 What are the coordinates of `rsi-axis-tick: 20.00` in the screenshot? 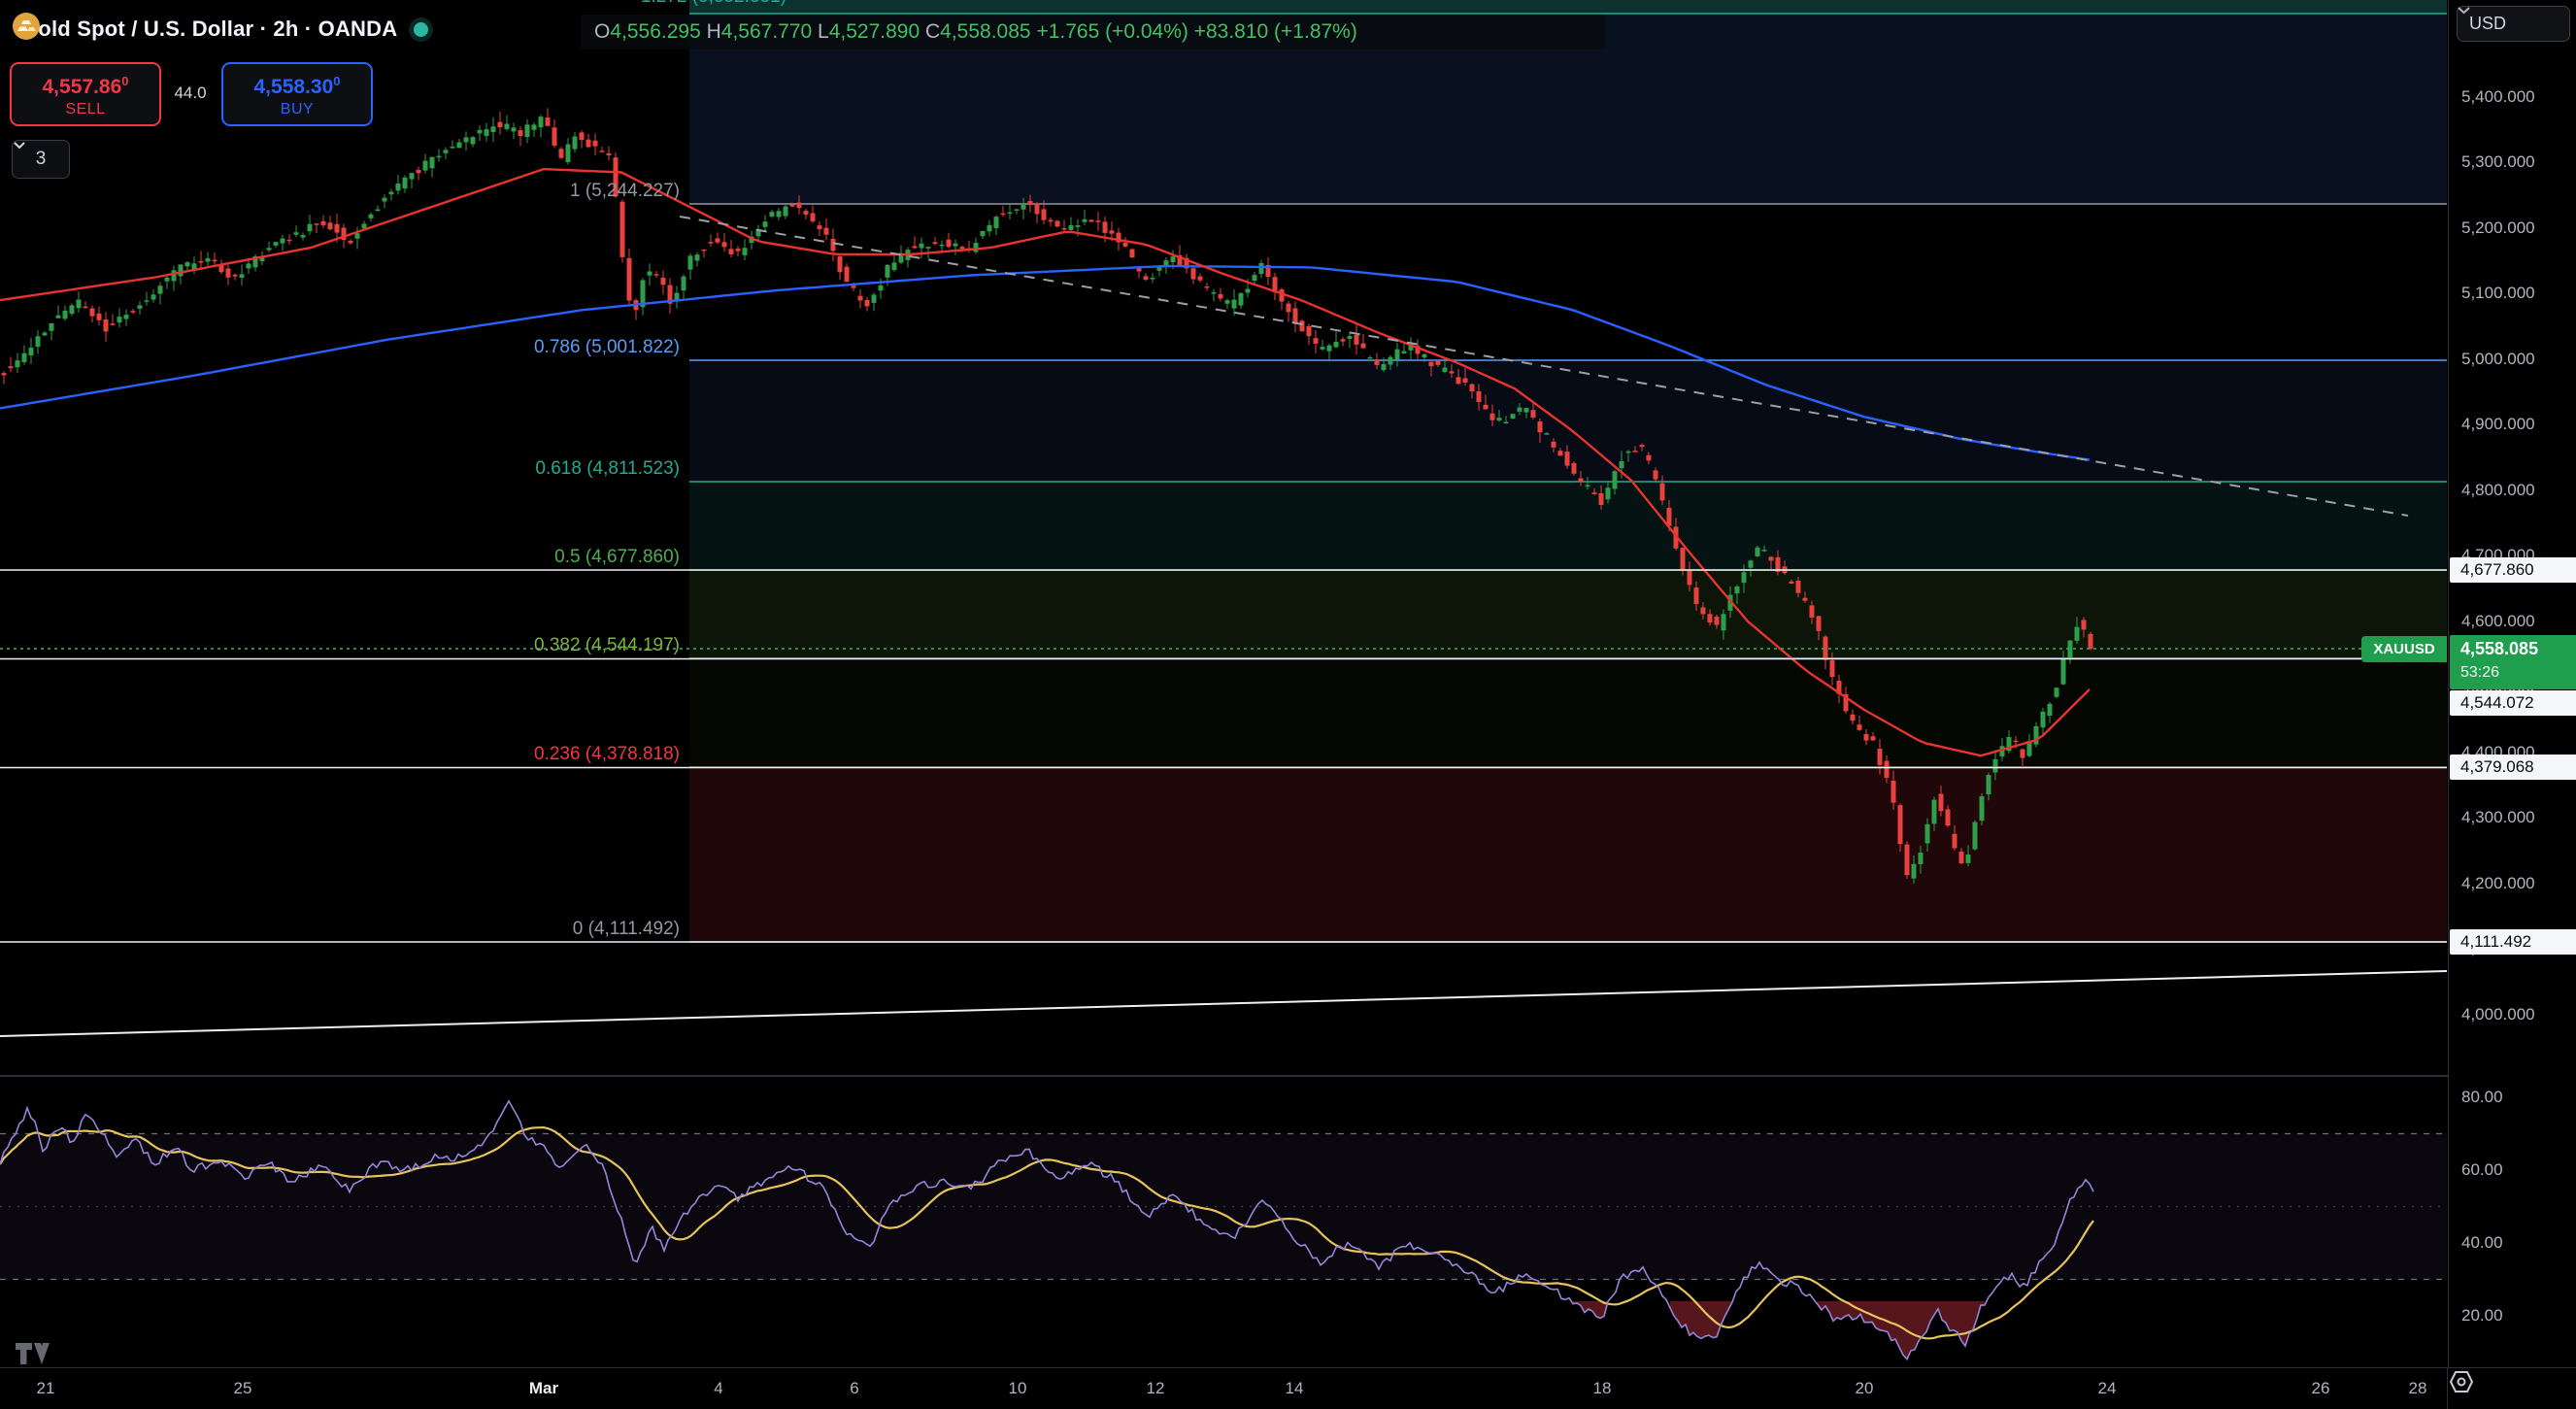 It's located at (2482, 1315).